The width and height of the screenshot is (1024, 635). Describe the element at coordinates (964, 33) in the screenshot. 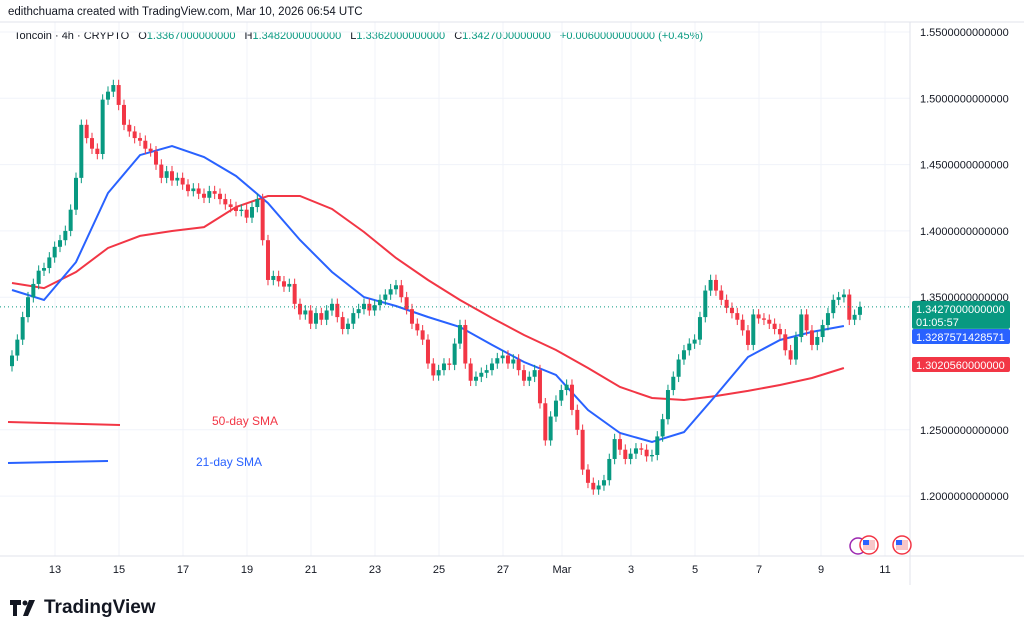

I see `price-tick-label: 1.5500000000000` at that location.